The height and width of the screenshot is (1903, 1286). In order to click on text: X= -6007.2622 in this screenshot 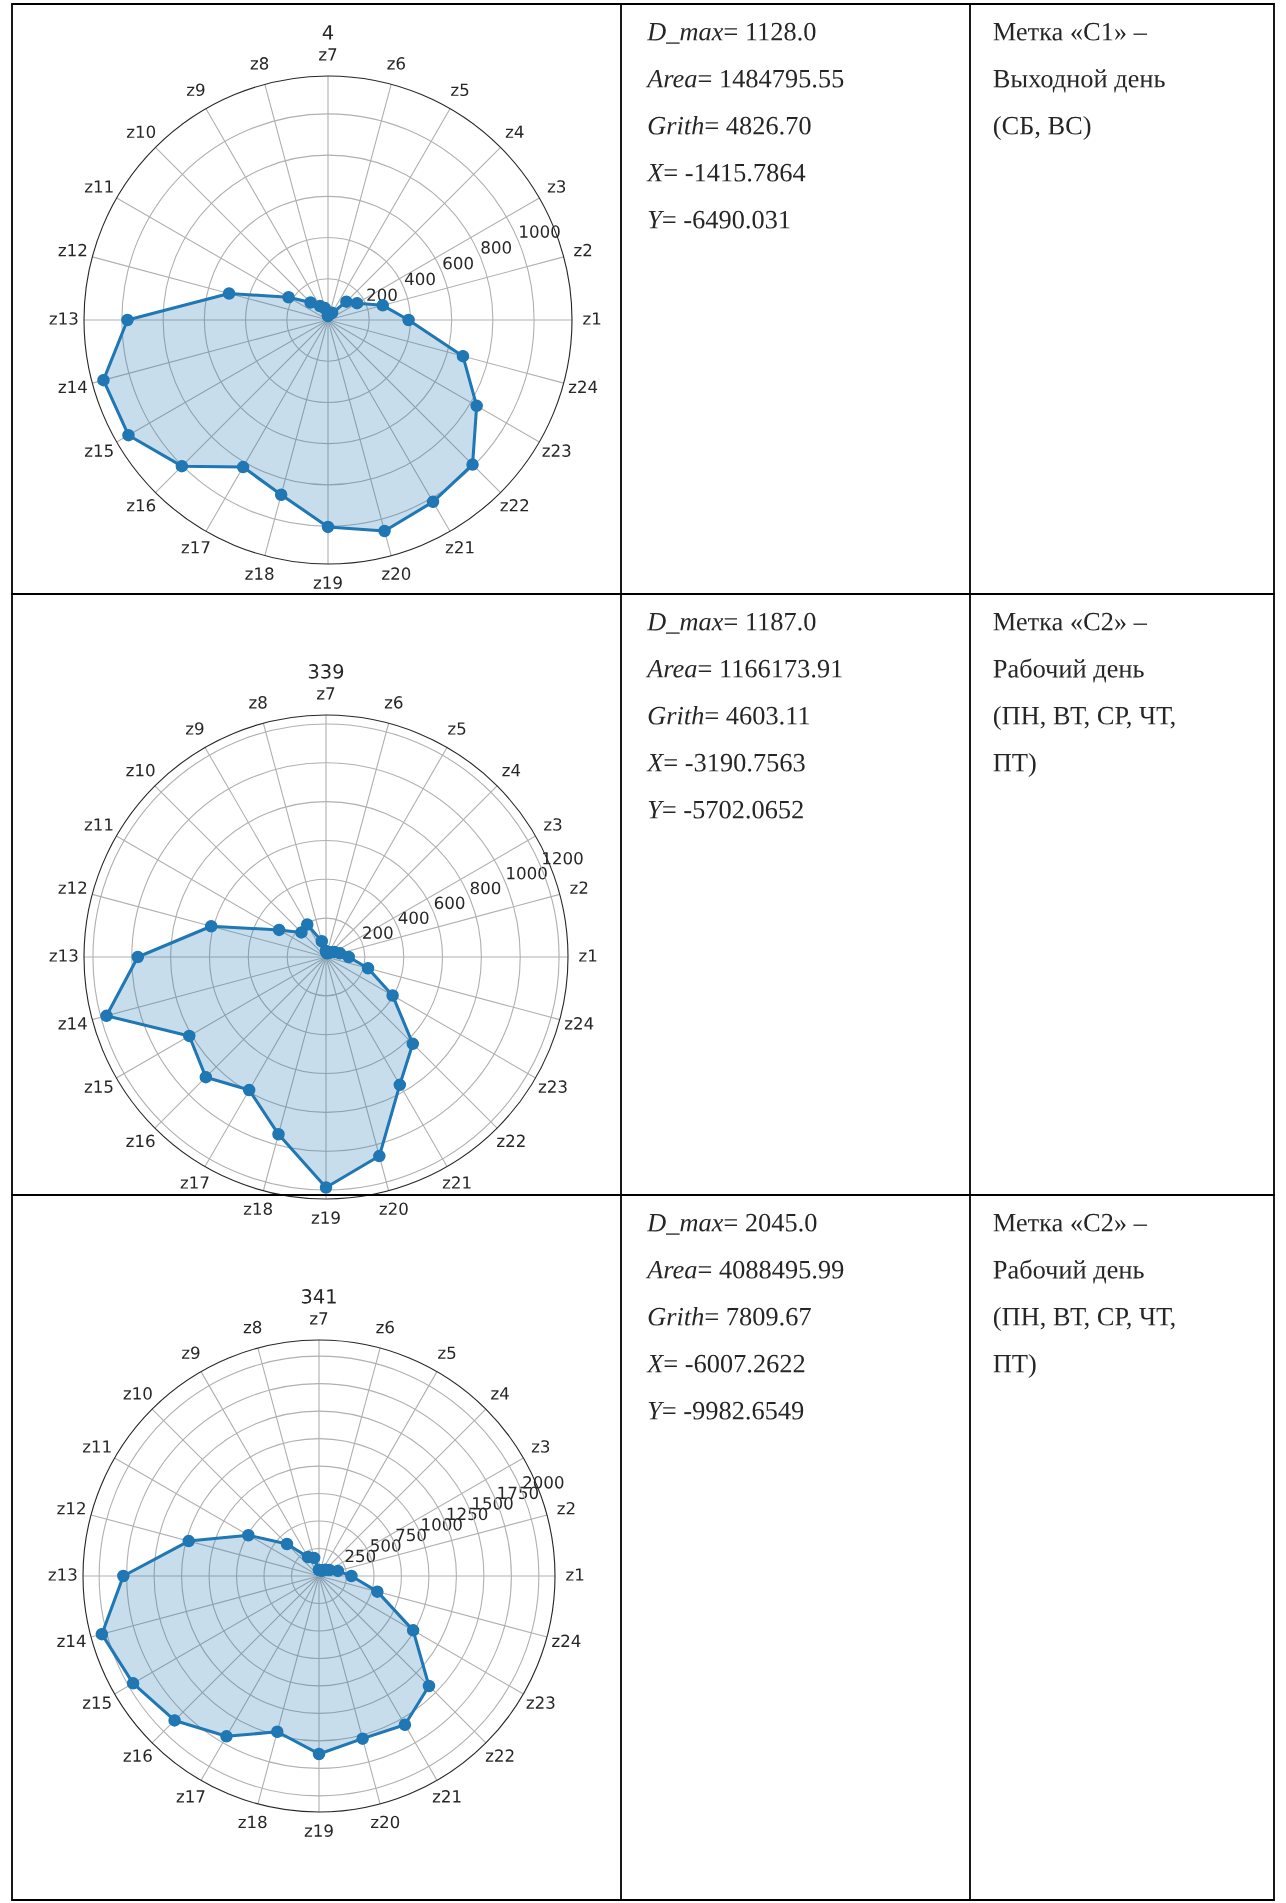, I will do `click(725, 1363)`.